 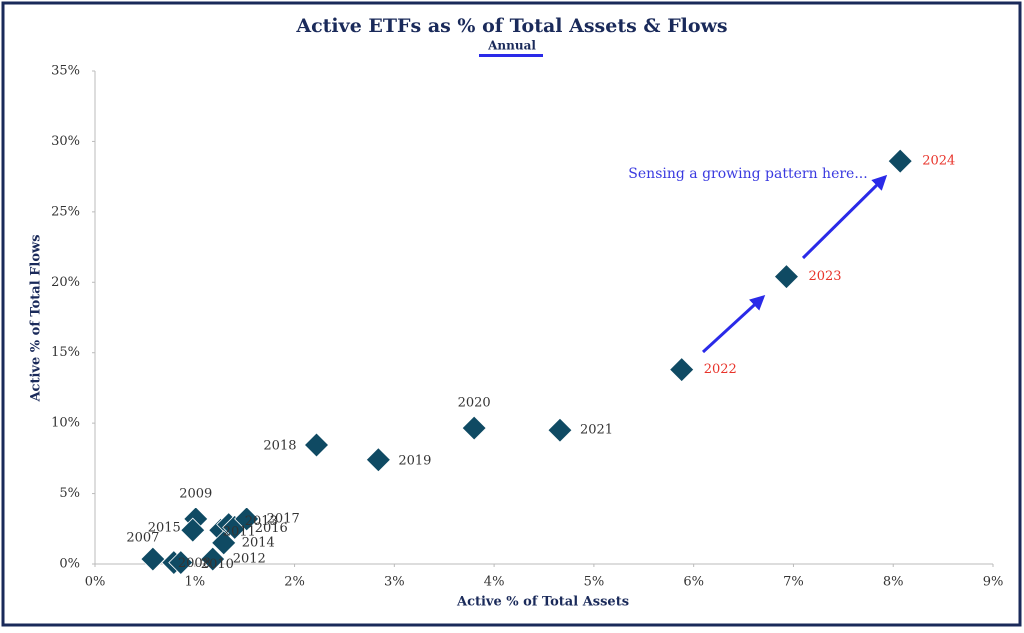 I want to click on x-tick-label: 0%, so click(x=95, y=582).